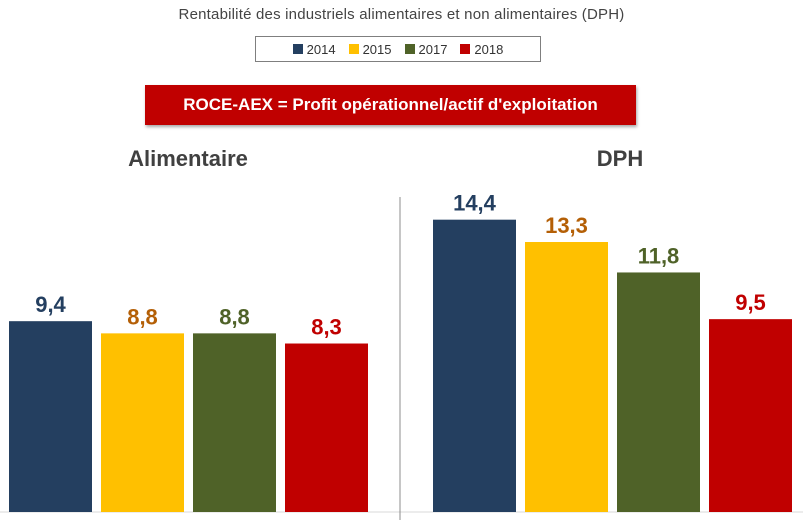 The height and width of the screenshot is (521, 803). Describe the element at coordinates (750, 415) in the screenshot. I see `bar-dph-2018` at that location.